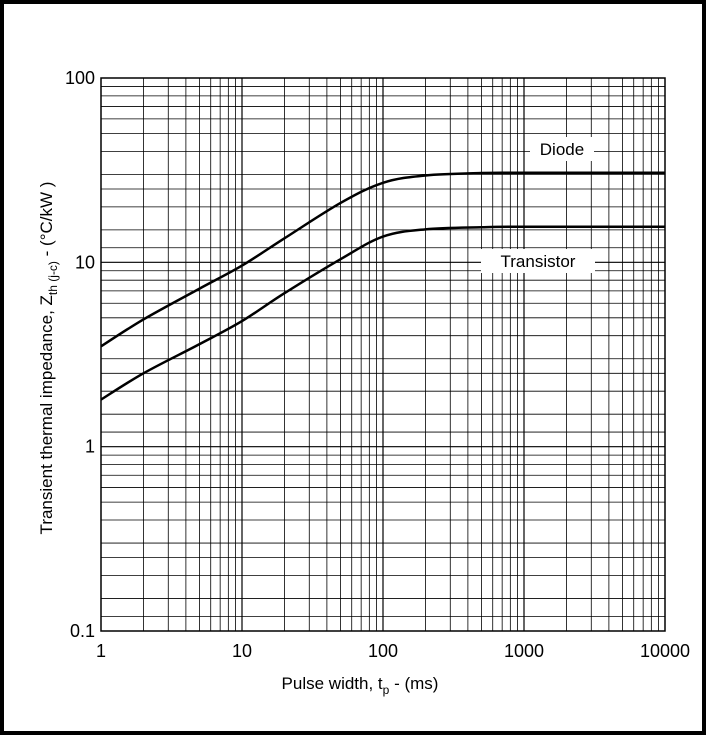 Image resolution: width=706 pixels, height=735 pixels. Describe the element at coordinates (665, 651) in the screenshot. I see `x-tick-label: 10000` at that location.